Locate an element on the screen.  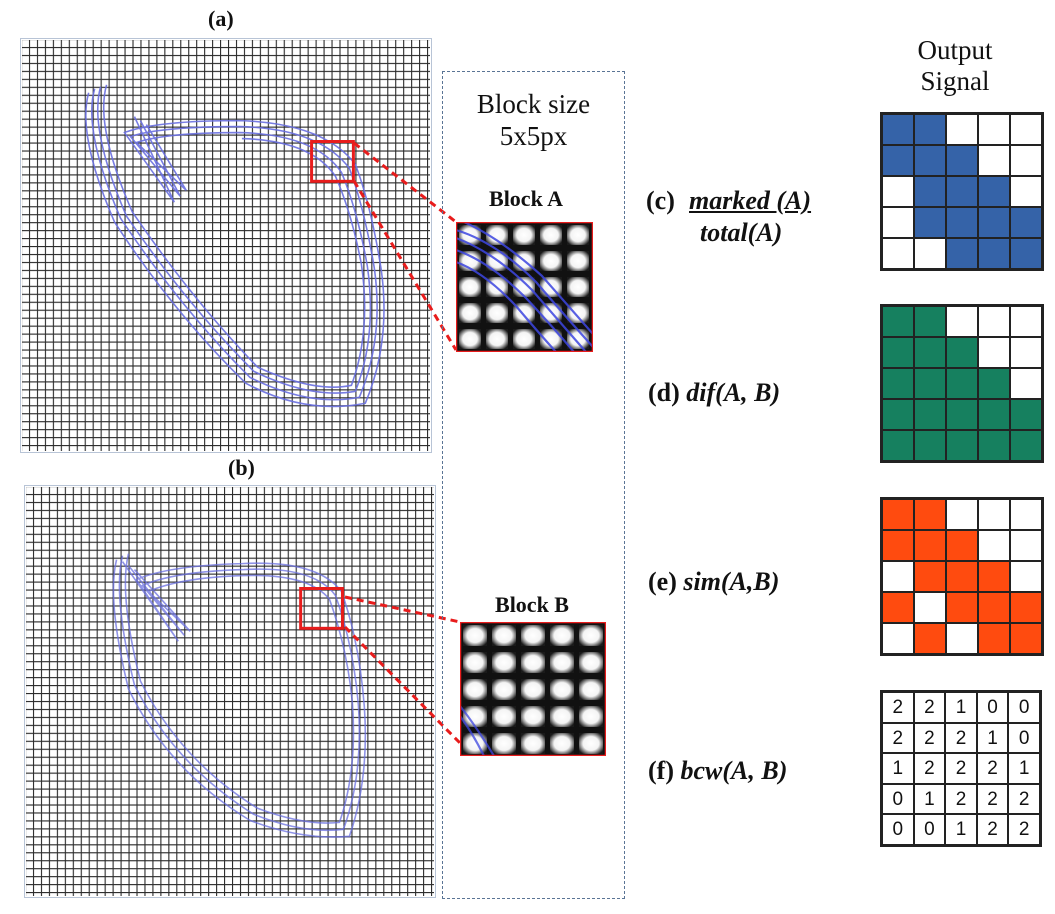
handwriting-strokes-a is located at coordinates (235, 246).